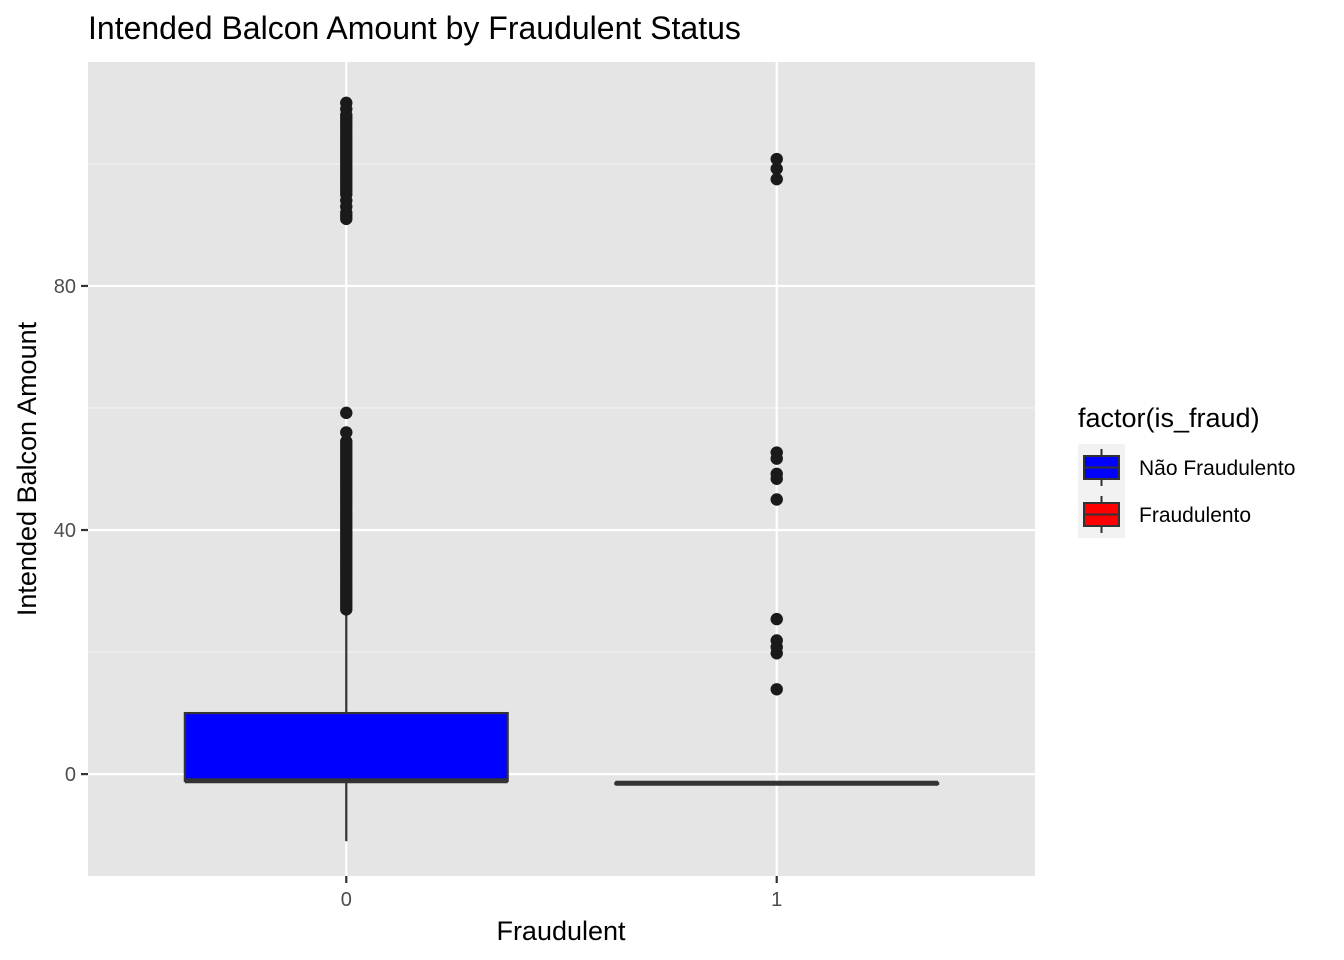  Describe the element at coordinates (65, 531) in the screenshot. I see `y-tick-label: 40` at that location.